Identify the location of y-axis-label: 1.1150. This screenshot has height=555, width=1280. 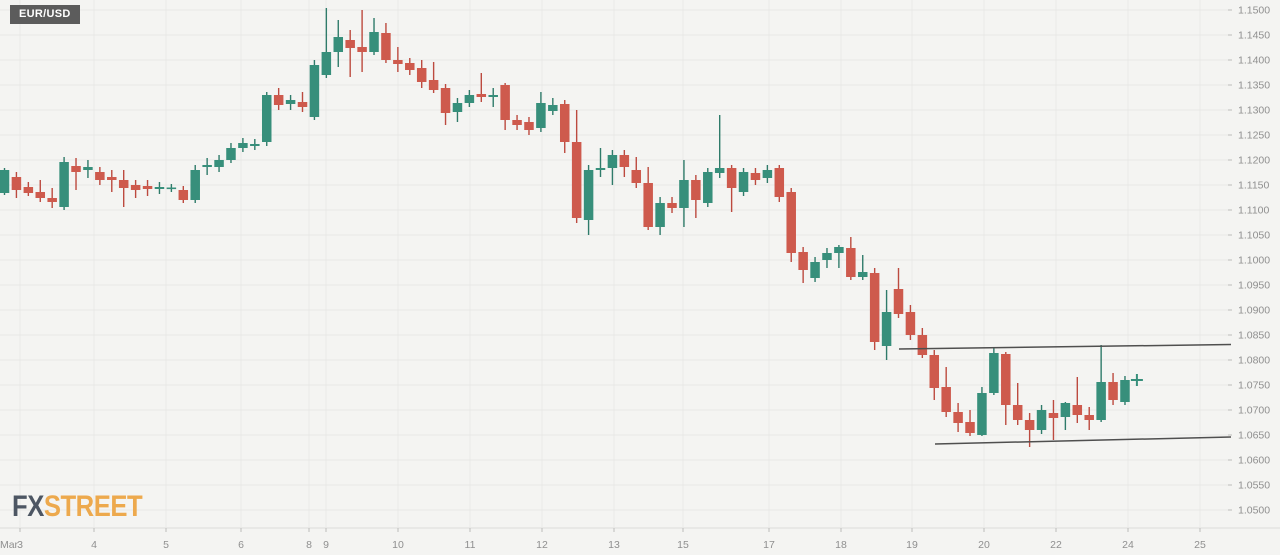
(1253, 186).